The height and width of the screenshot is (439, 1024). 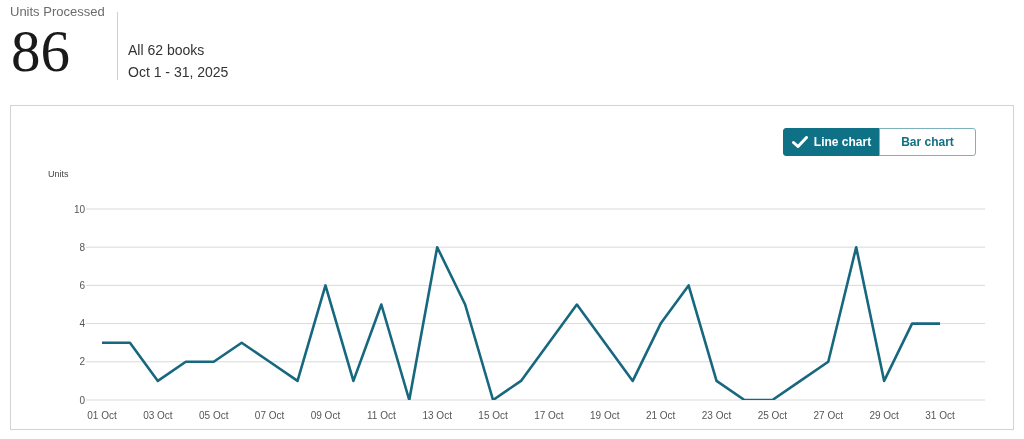 What do you see at coordinates (82, 362) in the screenshot?
I see `y-tick-label: 2` at bounding box center [82, 362].